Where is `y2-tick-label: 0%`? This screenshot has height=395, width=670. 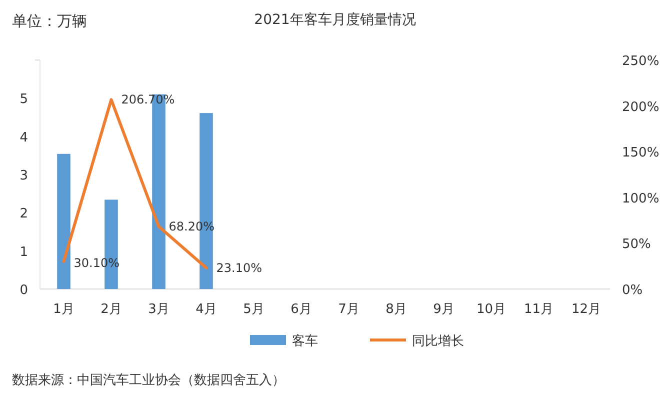
y2-tick-label: 0% is located at coordinates (632, 290).